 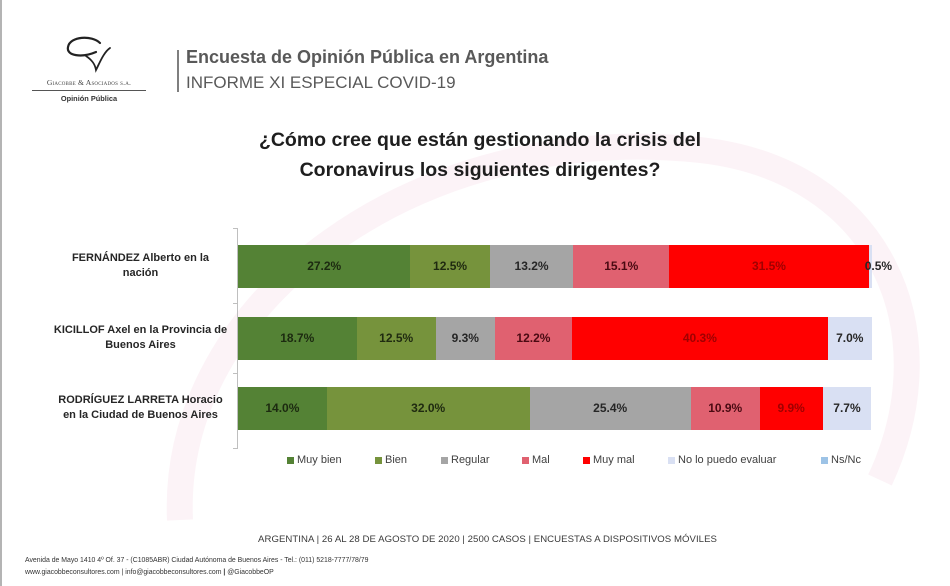 I want to click on legend-label: Ns/Nc, so click(x=846, y=460).